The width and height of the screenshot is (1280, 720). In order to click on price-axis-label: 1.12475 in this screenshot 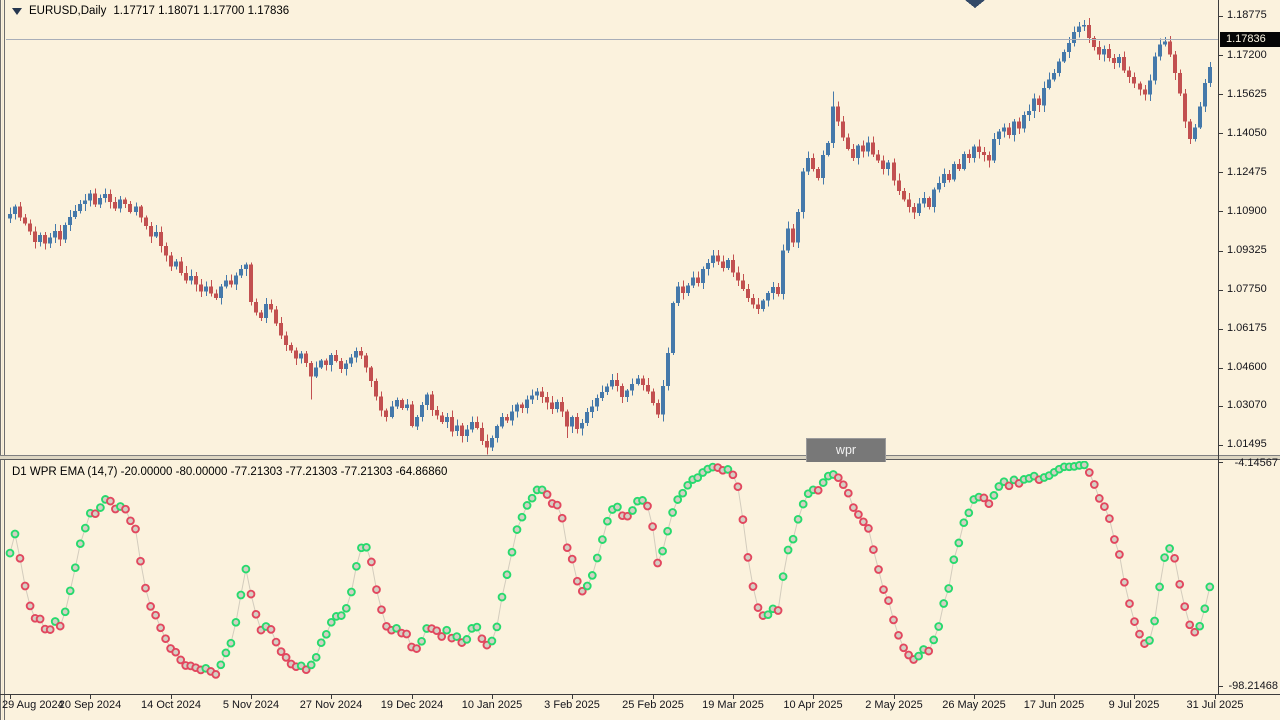, I will do `click(1247, 171)`.